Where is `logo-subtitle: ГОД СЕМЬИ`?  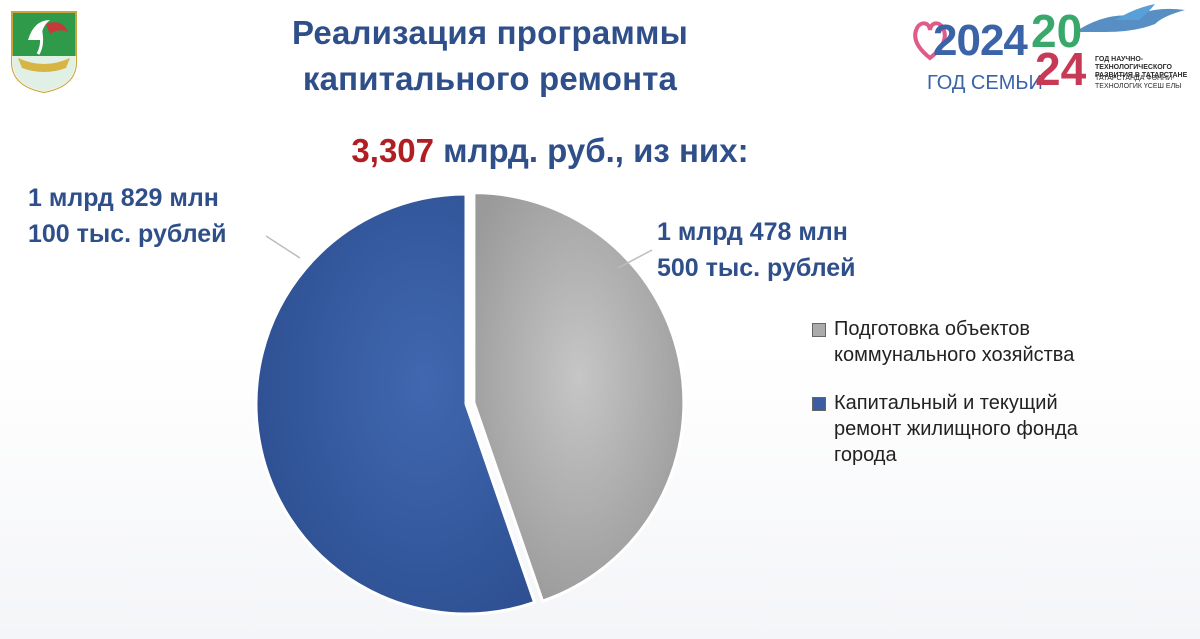
logo-subtitle: ГОД СЕМЬИ is located at coordinates (985, 83).